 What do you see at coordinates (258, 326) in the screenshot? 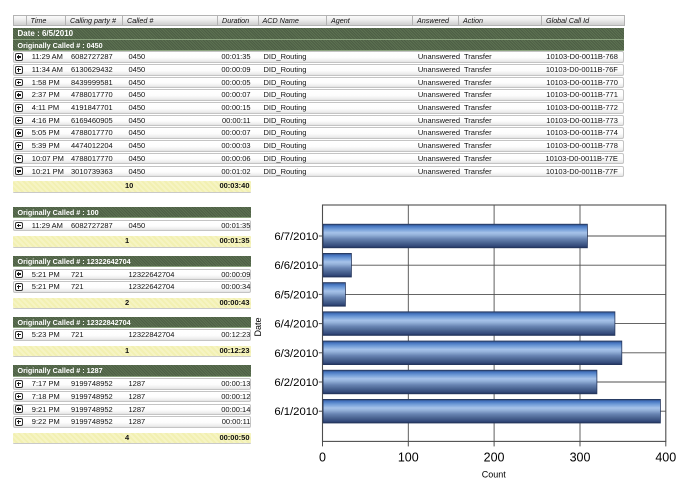
I see `svg-text: Date` at bounding box center [258, 326].